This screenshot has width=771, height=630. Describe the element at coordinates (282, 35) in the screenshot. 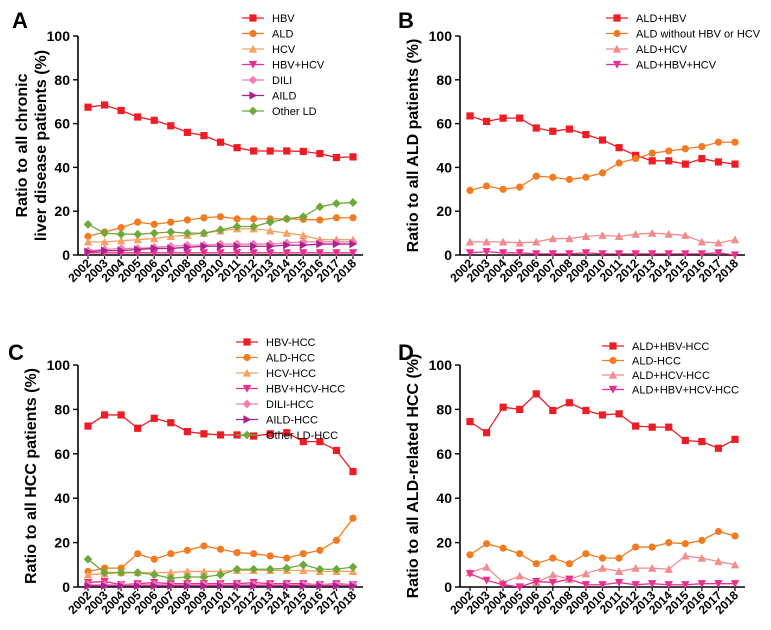

I see `legend-label: ALD` at that location.